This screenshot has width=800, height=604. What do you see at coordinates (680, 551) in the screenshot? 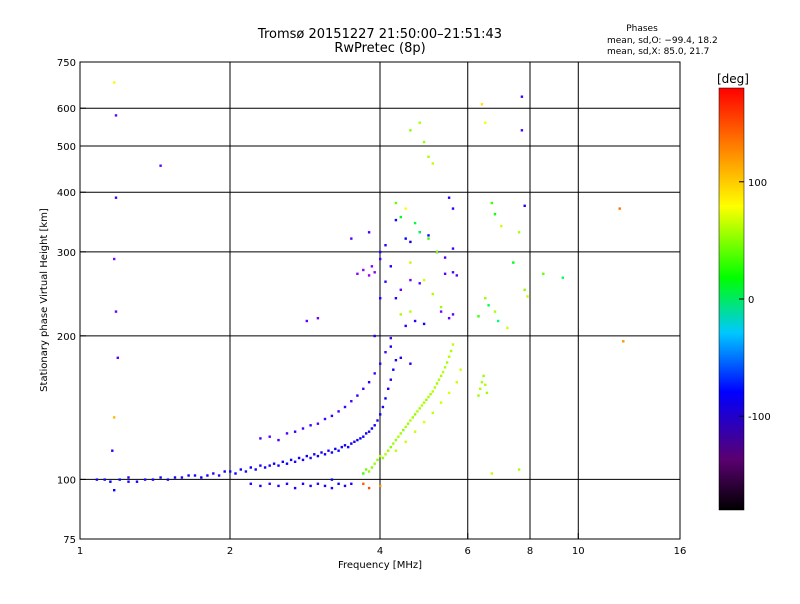
I see `x-tick-label: 16` at bounding box center [680, 551].